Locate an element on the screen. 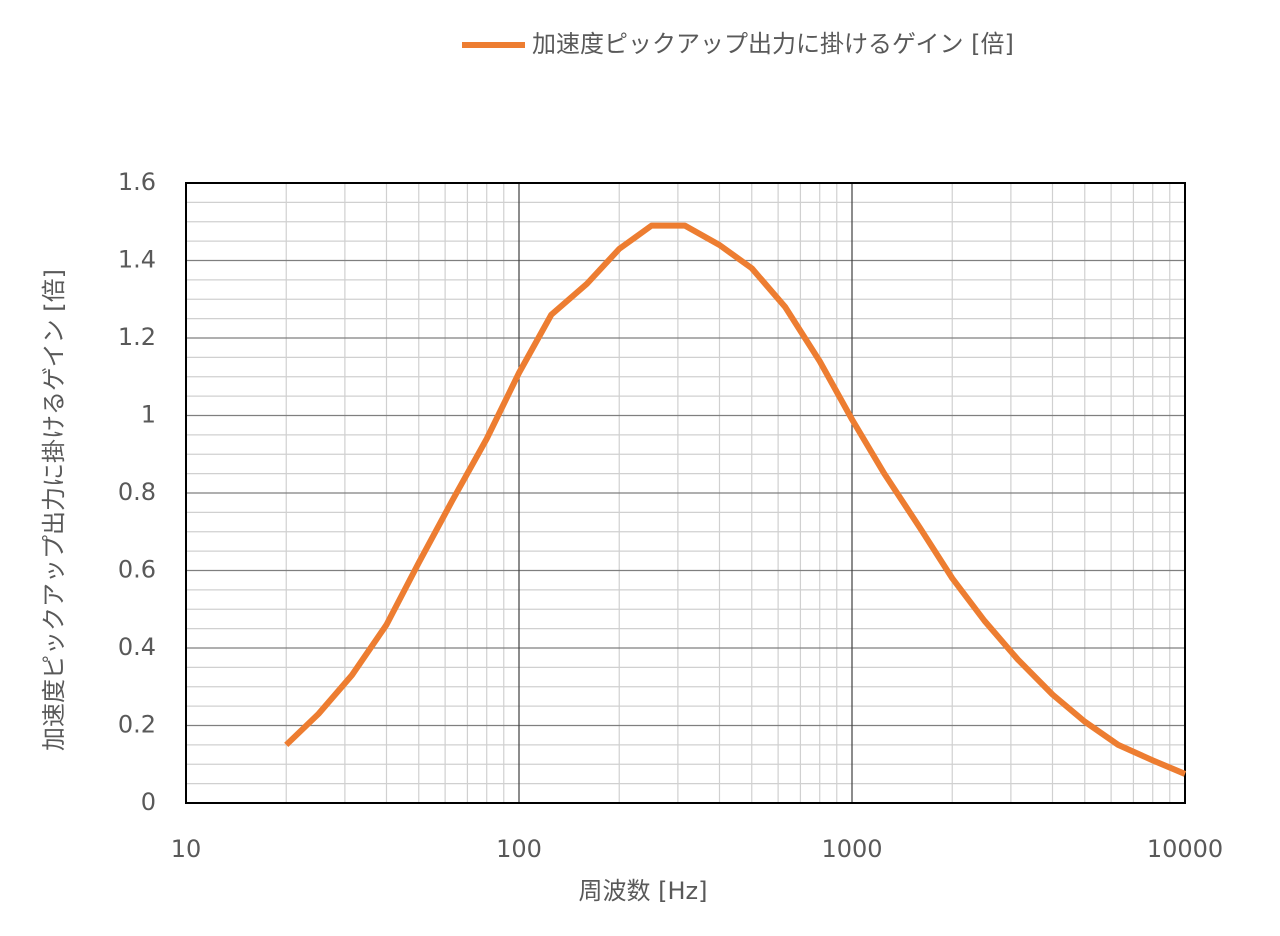 The width and height of the screenshot is (1280, 936). y-tick-label: 0.4 is located at coordinates (137, 647).